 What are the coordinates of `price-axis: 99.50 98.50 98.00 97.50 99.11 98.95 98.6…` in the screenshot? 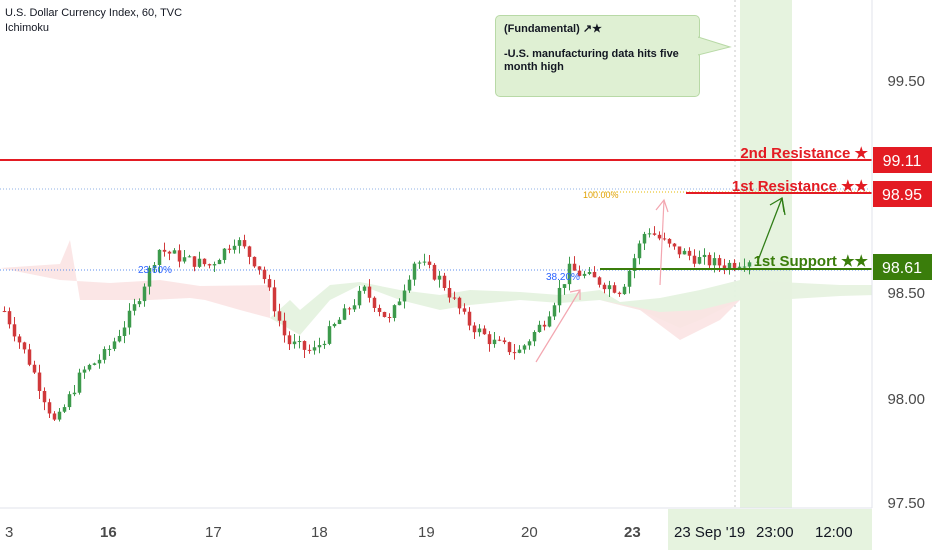 It's located at (901, 256).